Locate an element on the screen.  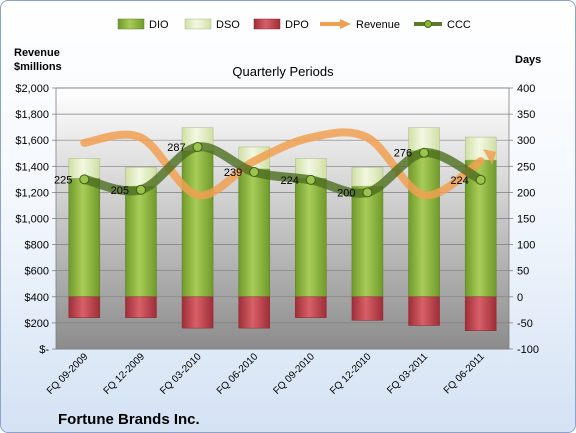
left-tick-label: $1,600 is located at coordinates (32, 141).